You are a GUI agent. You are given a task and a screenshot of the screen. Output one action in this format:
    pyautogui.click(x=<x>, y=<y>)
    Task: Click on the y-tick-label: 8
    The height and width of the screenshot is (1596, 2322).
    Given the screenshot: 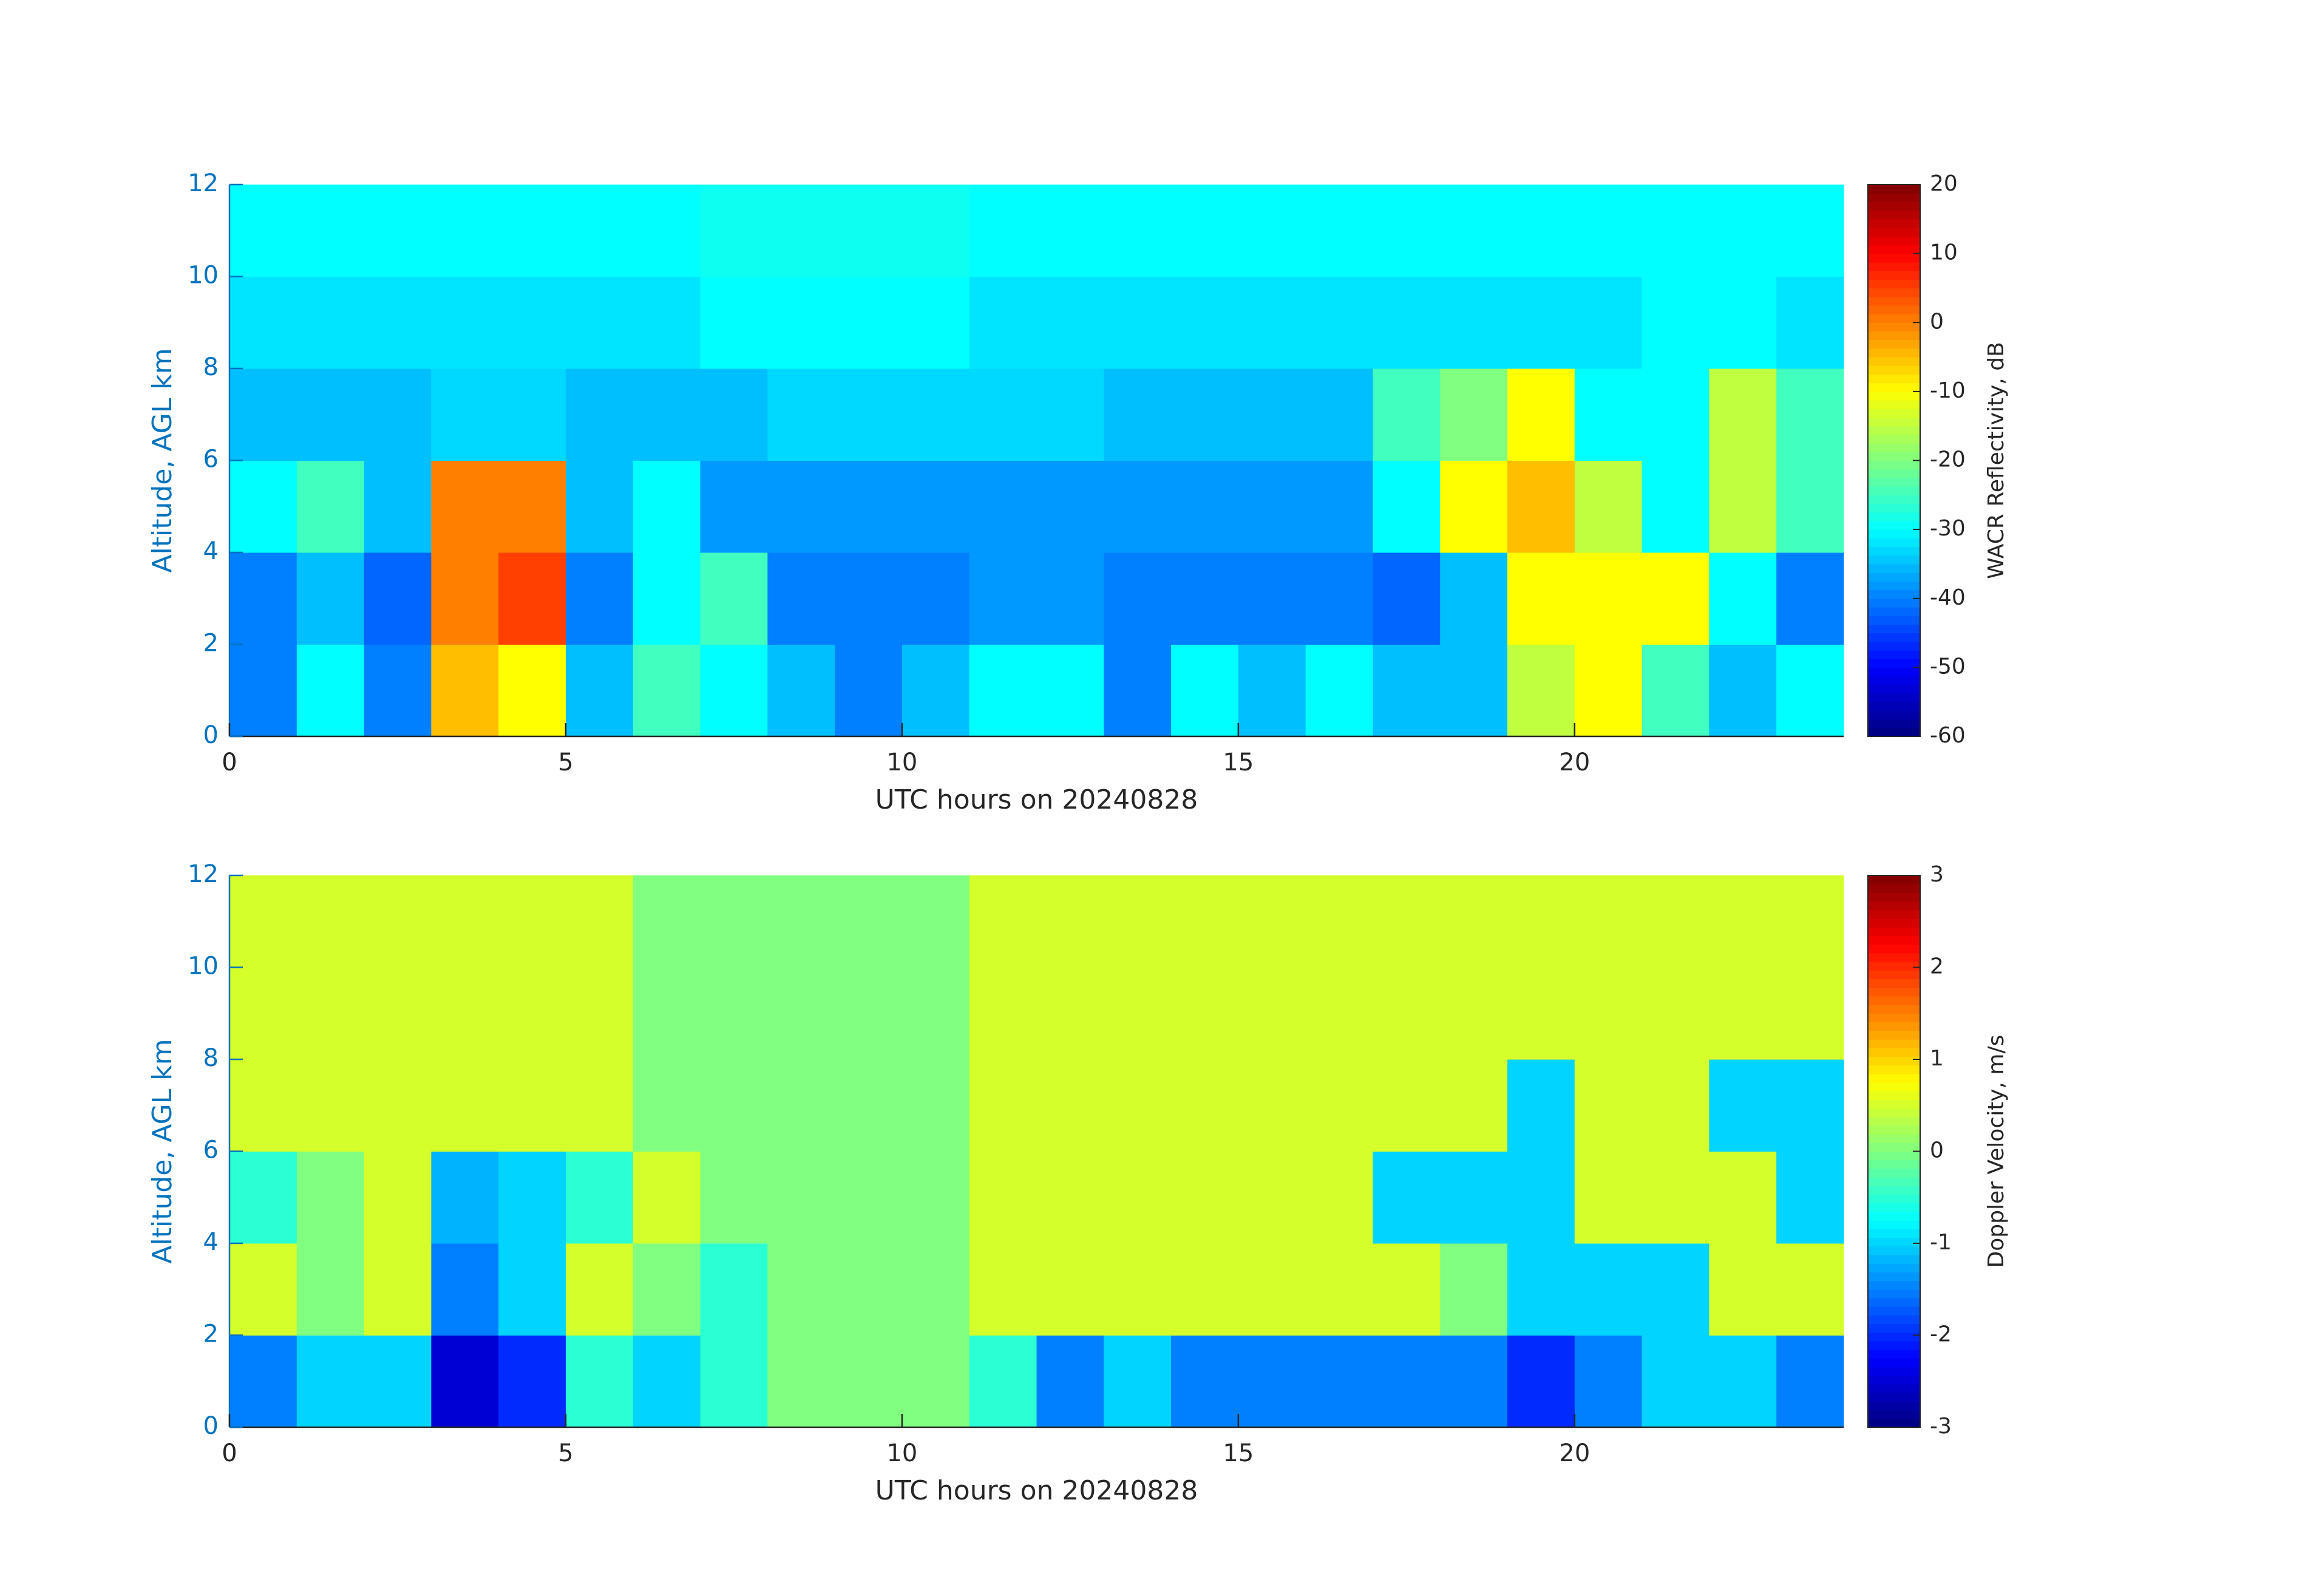 What is the action you would take?
    pyautogui.click(x=211, y=367)
    